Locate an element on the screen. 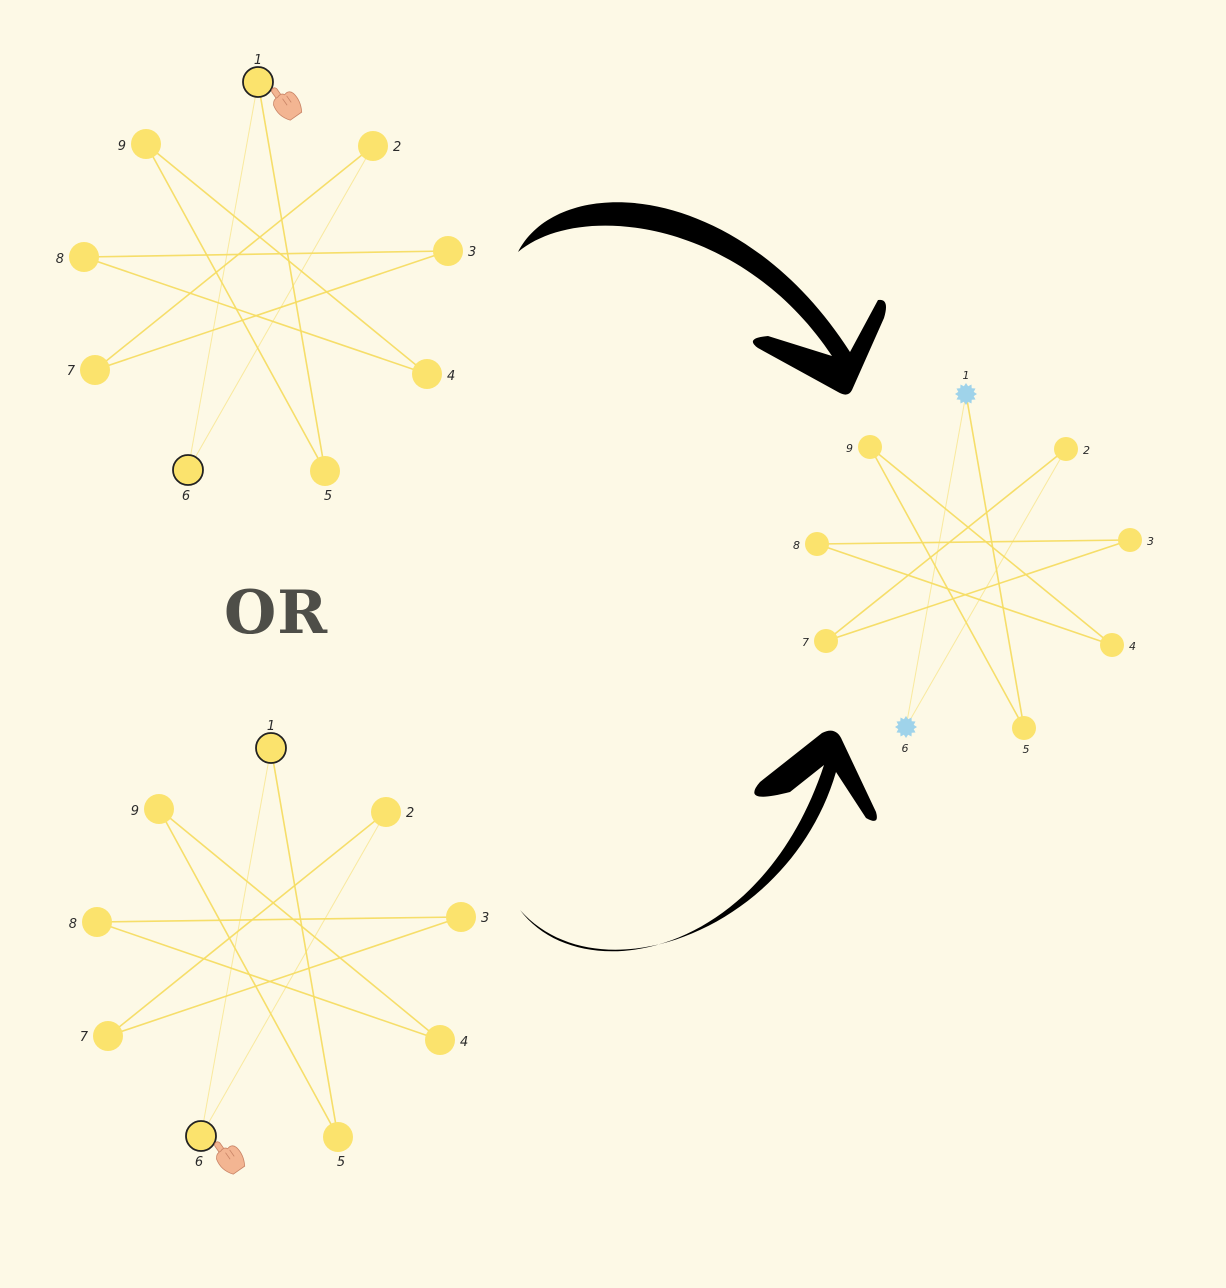 This screenshot has width=1226, height=1288. node-1-star is located at coordinates (966, 394).